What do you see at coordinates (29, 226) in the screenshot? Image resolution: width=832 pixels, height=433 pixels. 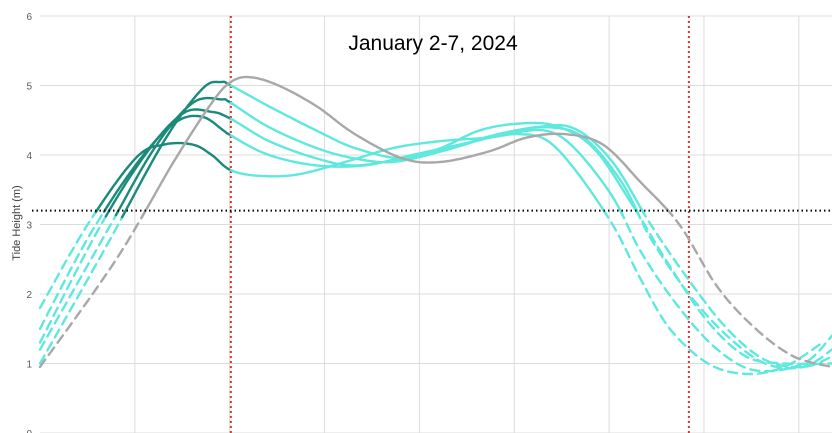 I see `y-tick-label: 3` at bounding box center [29, 226].